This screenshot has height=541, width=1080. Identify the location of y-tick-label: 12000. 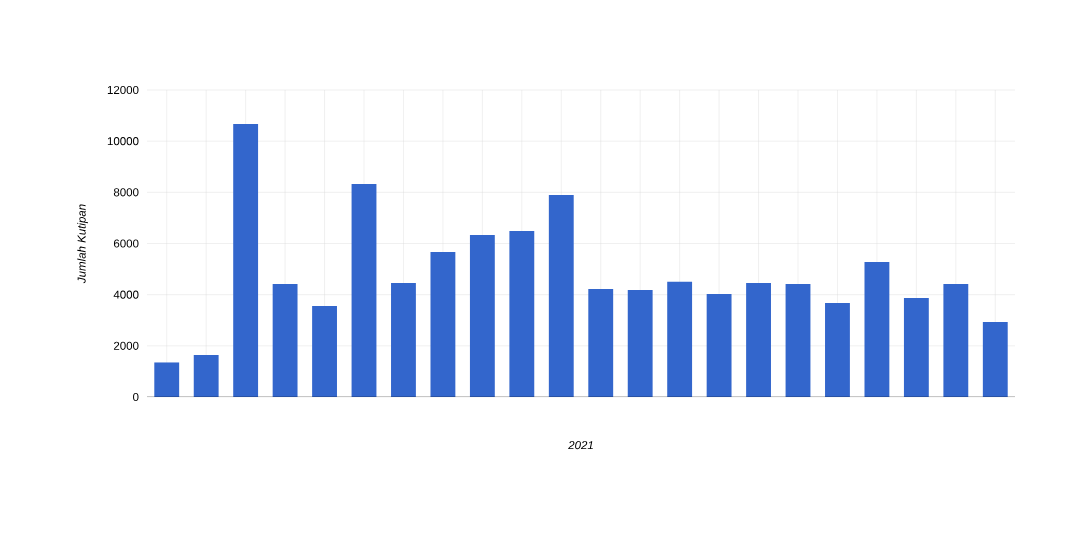
(123, 90).